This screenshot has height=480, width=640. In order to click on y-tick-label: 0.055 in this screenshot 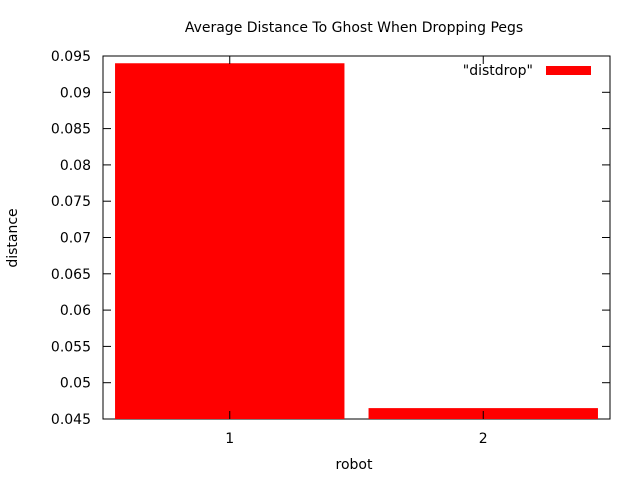, I will do `click(71, 347)`.